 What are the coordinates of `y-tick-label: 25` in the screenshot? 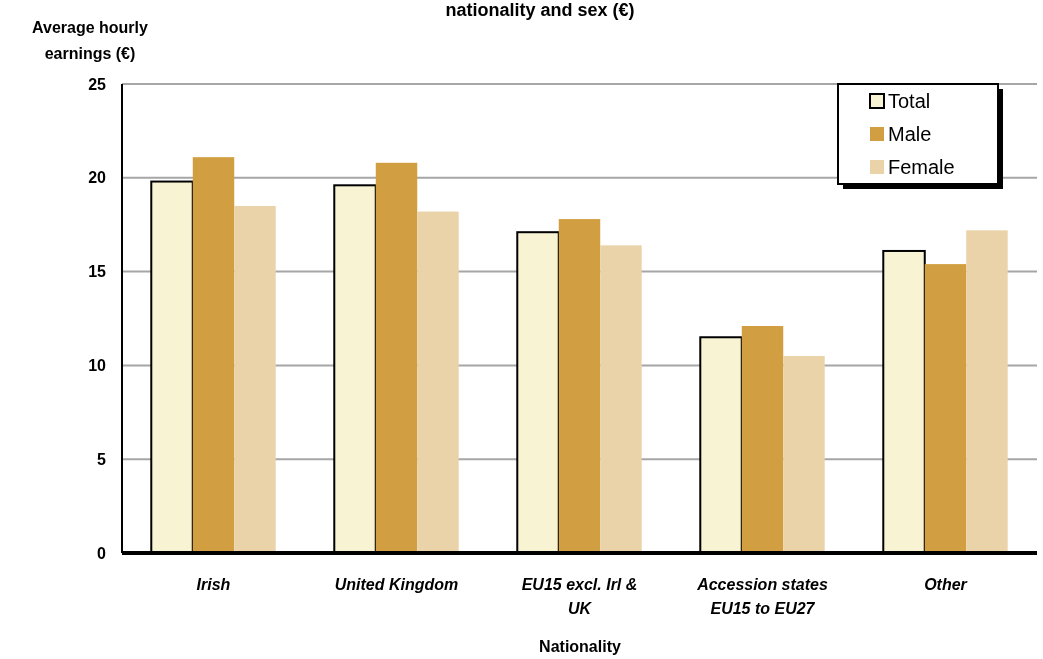 It's located at (97, 84).